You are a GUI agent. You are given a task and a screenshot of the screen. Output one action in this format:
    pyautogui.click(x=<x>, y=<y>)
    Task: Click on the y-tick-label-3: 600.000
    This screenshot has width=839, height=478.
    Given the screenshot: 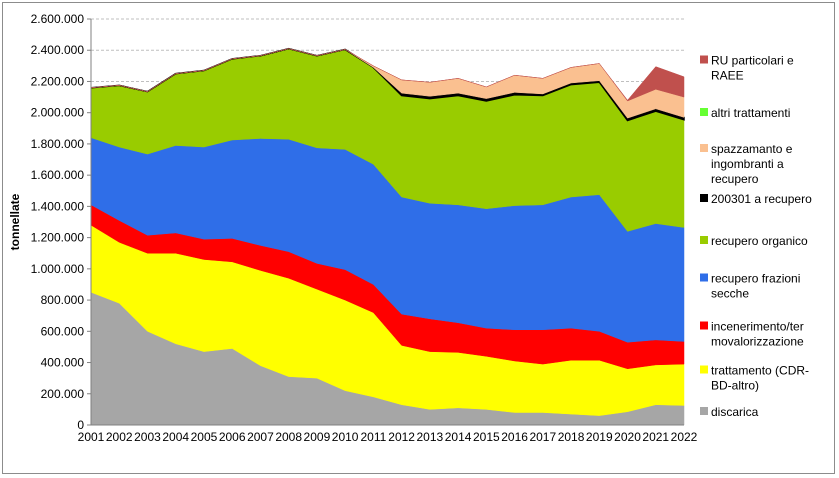 What is the action you would take?
    pyautogui.click(x=63, y=331)
    